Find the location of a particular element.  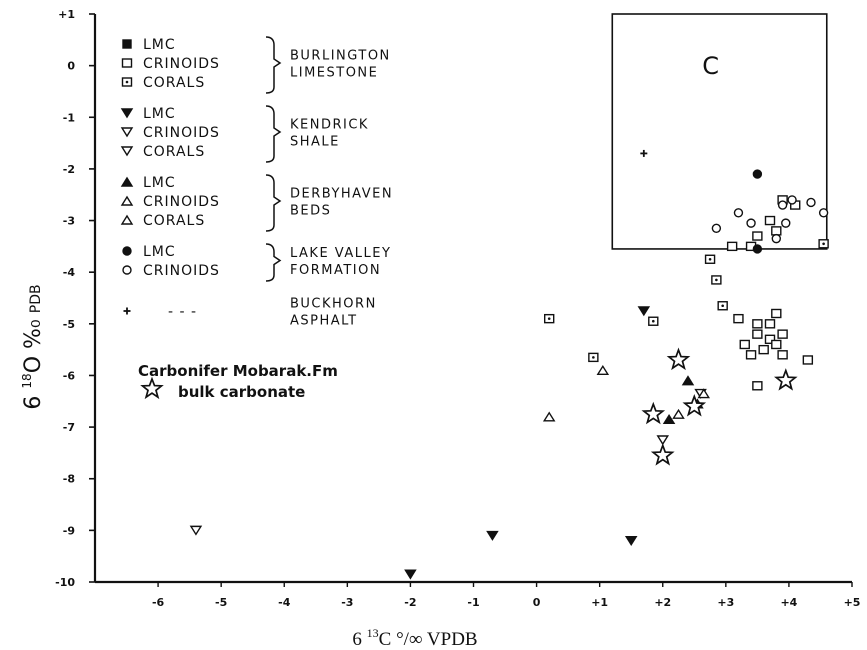

x-tick-label: -6 is located at coordinates (158, 602).